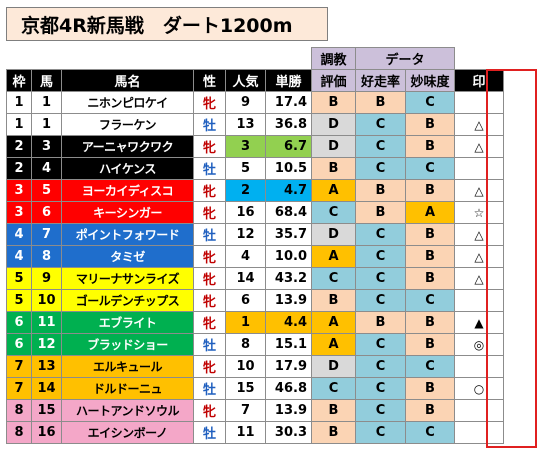  Describe the element at coordinates (479, 322) in the screenshot. I see `mark-cell: ▲` at that location.